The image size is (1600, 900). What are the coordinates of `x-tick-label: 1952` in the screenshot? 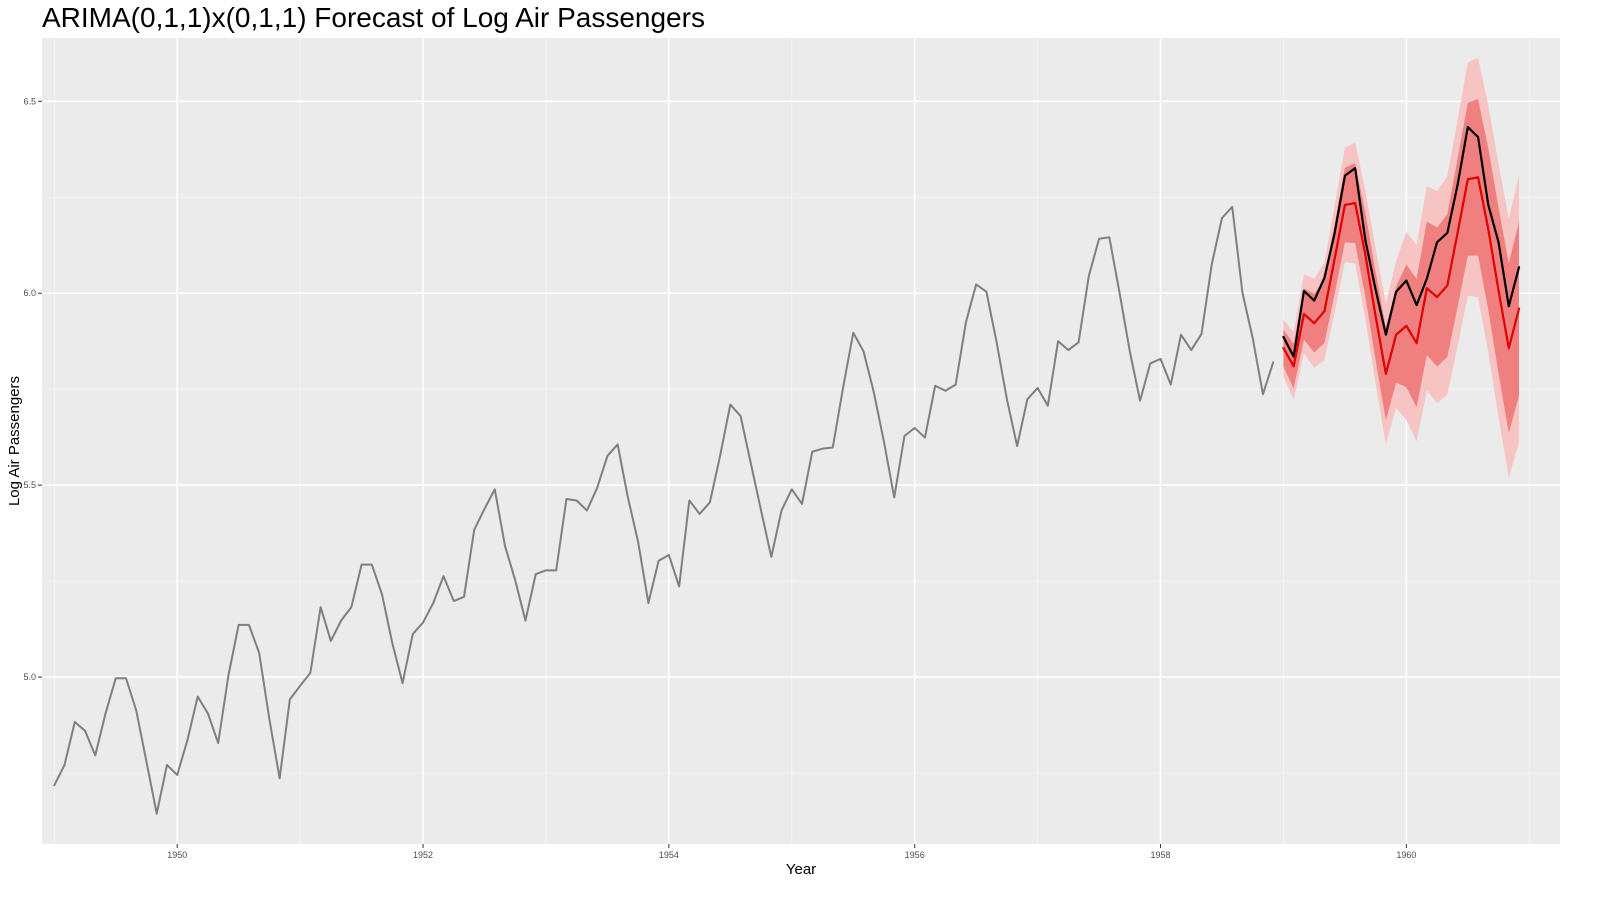 It's located at (423, 855).